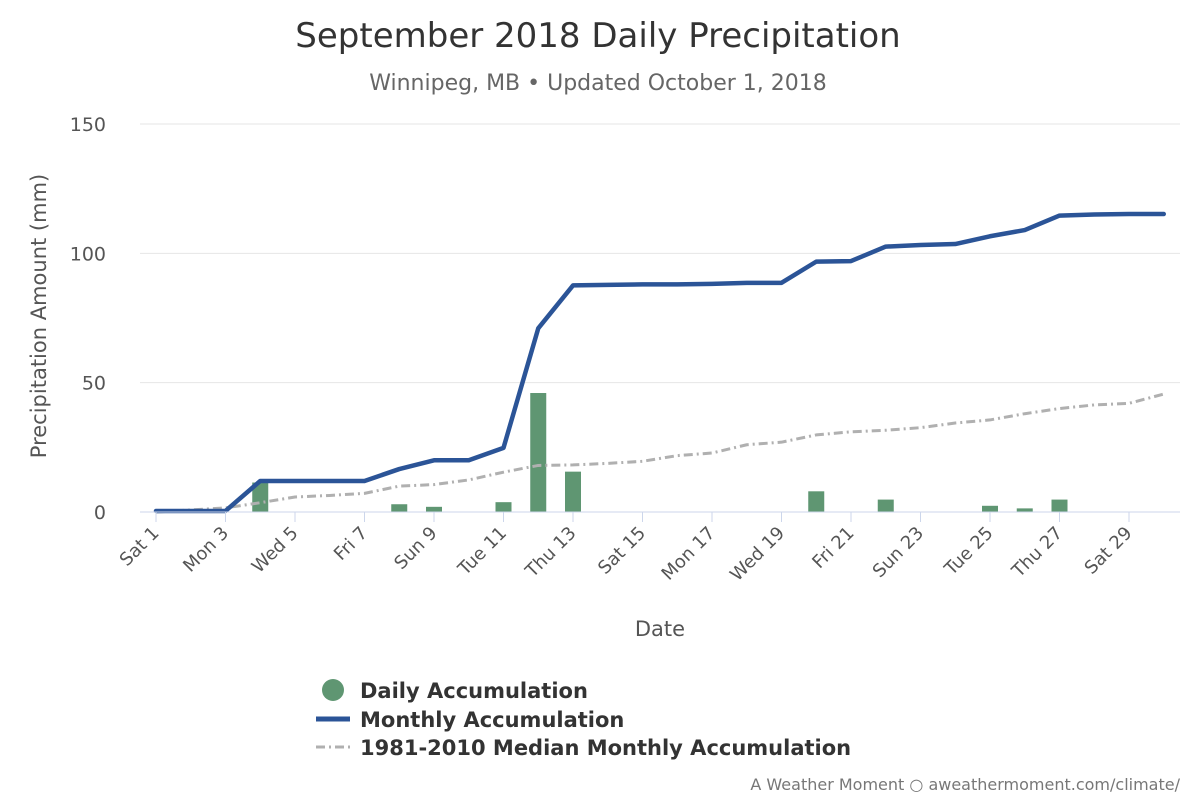 The width and height of the screenshot is (1200, 800). What do you see at coordinates (100, 513) in the screenshot?
I see `y-tick-label: 0` at bounding box center [100, 513].